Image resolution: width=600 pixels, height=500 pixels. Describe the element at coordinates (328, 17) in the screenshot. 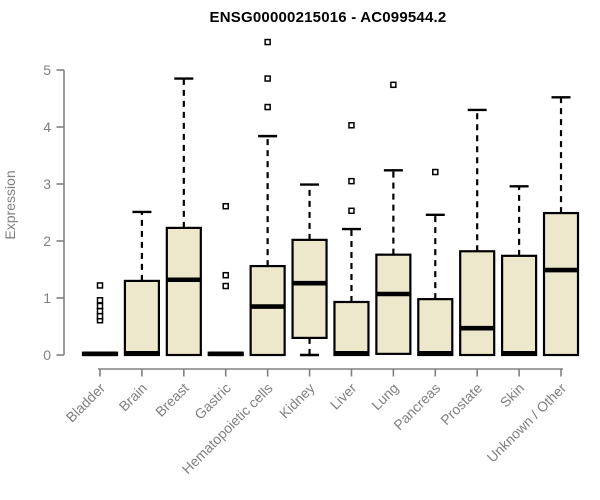

I see `chart-title: ENSG00000215016 - AC099544.2` at that location.